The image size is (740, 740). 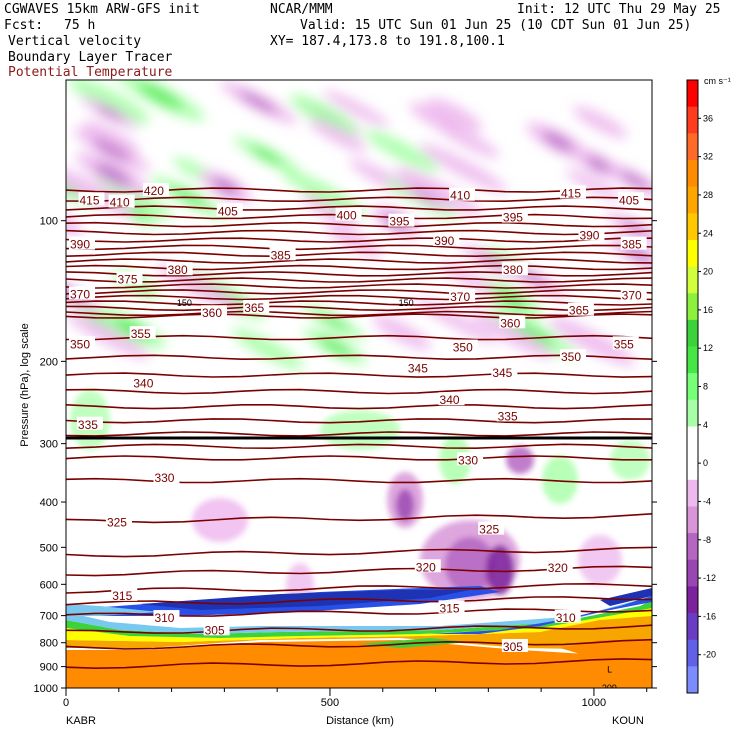 What do you see at coordinates (609, 688) in the screenshot?
I see `contour-label: 209` at bounding box center [609, 688].